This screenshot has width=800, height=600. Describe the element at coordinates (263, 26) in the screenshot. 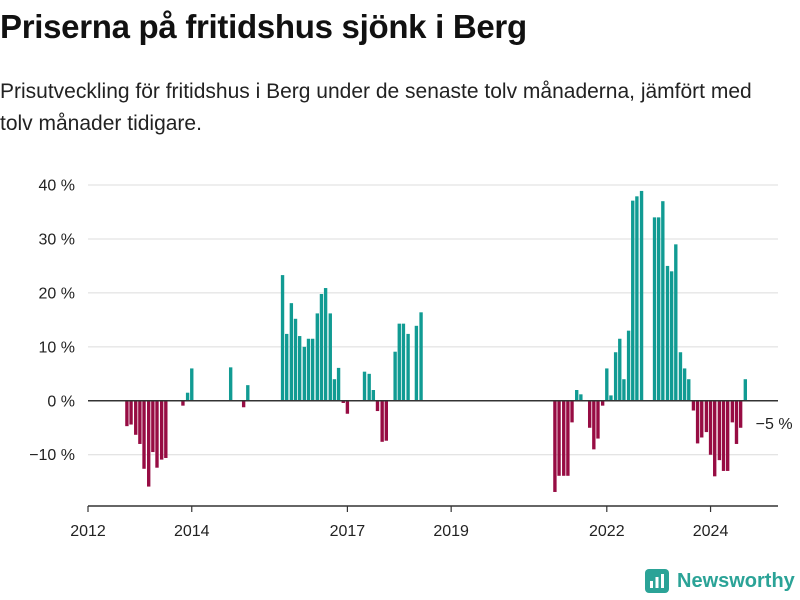

I see `page-title: Priserna på fritidshus sjönk i Berg` at that location.